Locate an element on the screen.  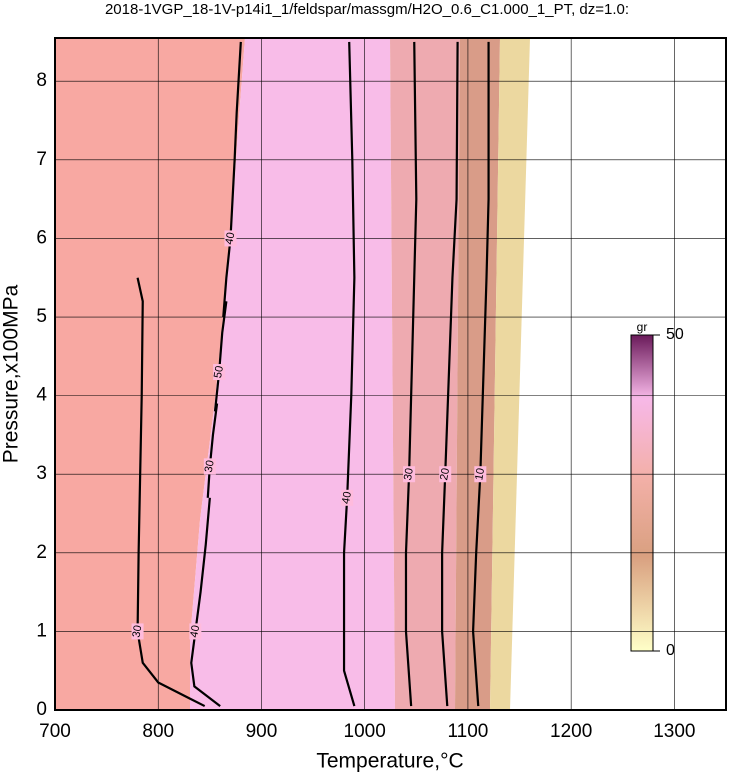
colorbar is located at coordinates (642, 493).